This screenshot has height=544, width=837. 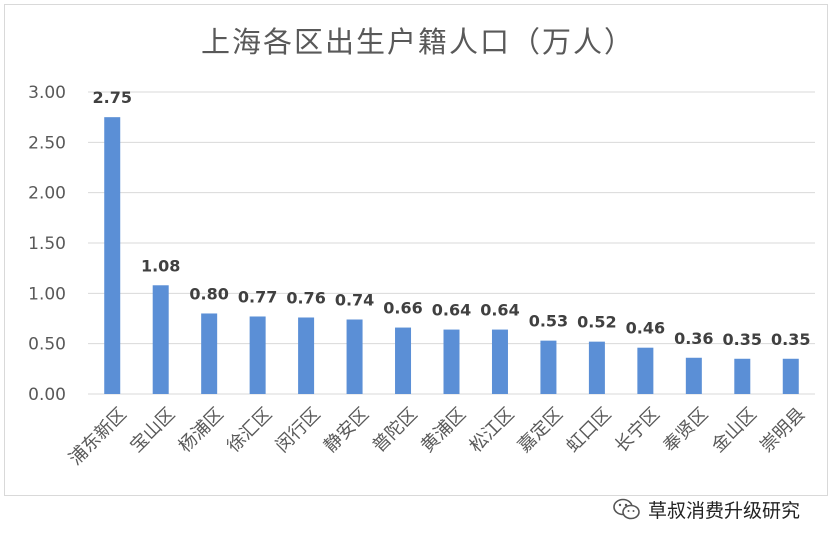 I want to click on data-label: 0.74, so click(x=354, y=300).